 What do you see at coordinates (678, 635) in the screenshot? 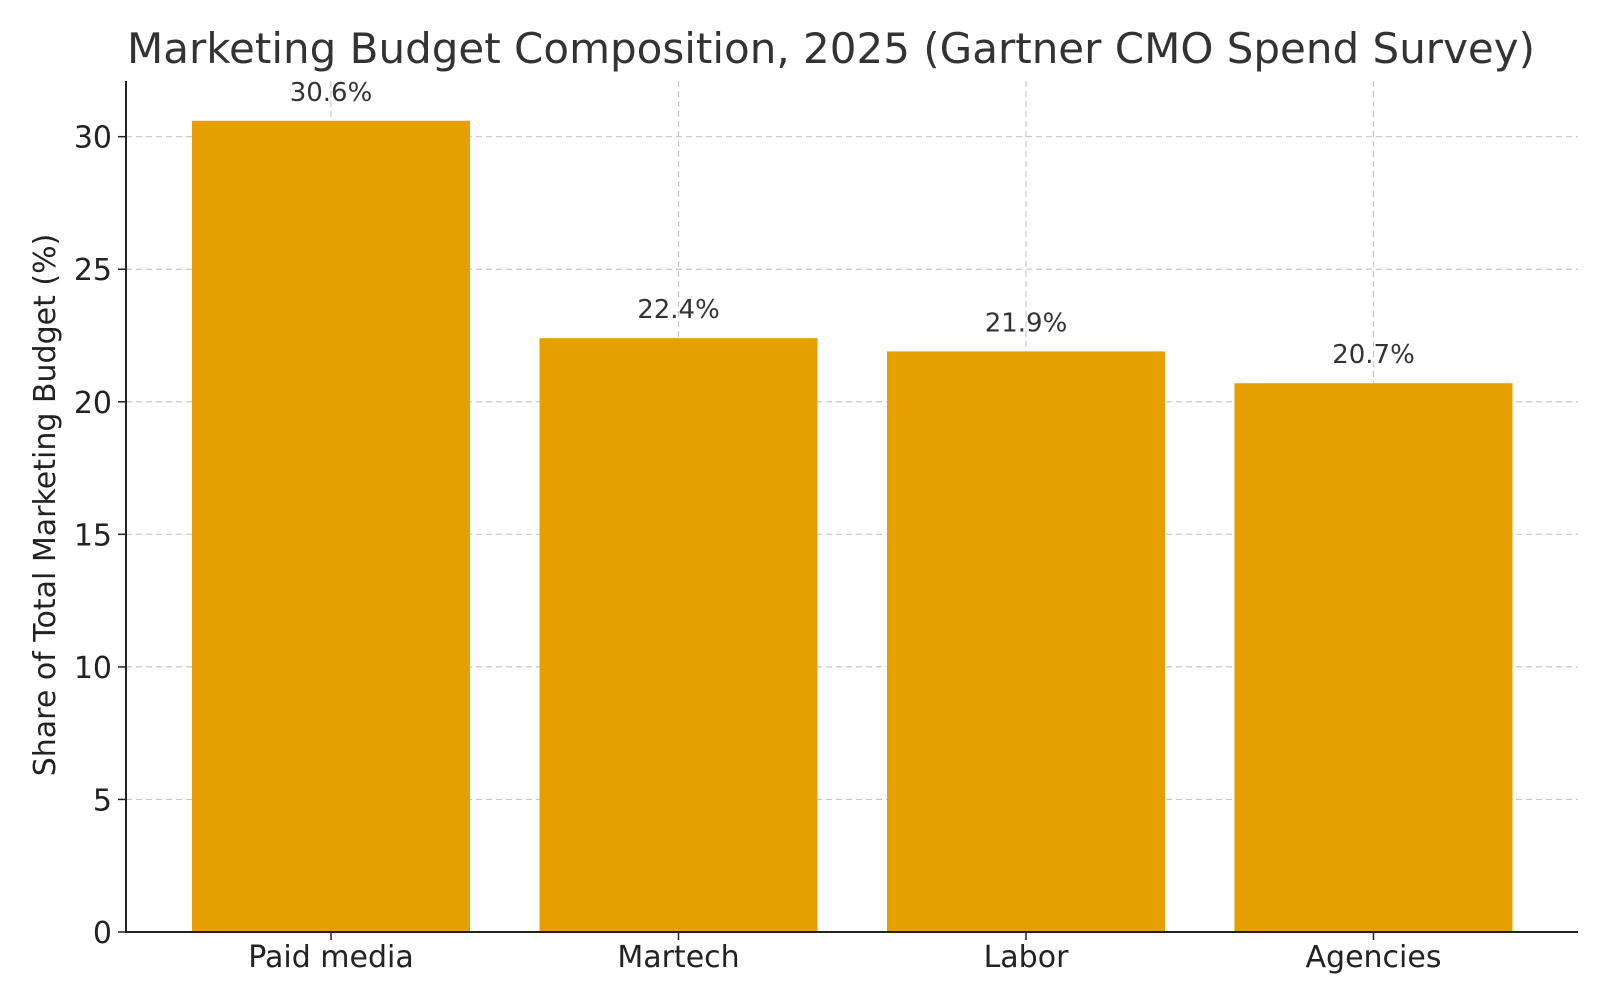
I see `bar-martech` at bounding box center [678, 635].